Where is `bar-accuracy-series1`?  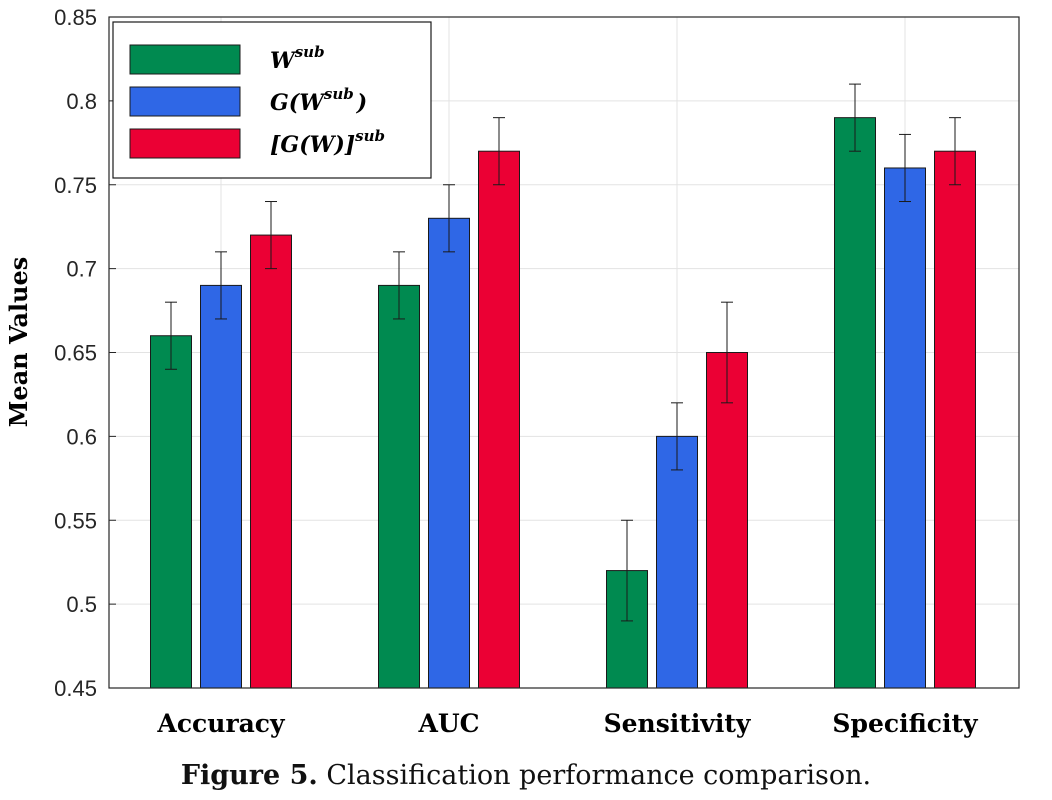
bar-accuracy-series1 is located at coordinates (171, 512).